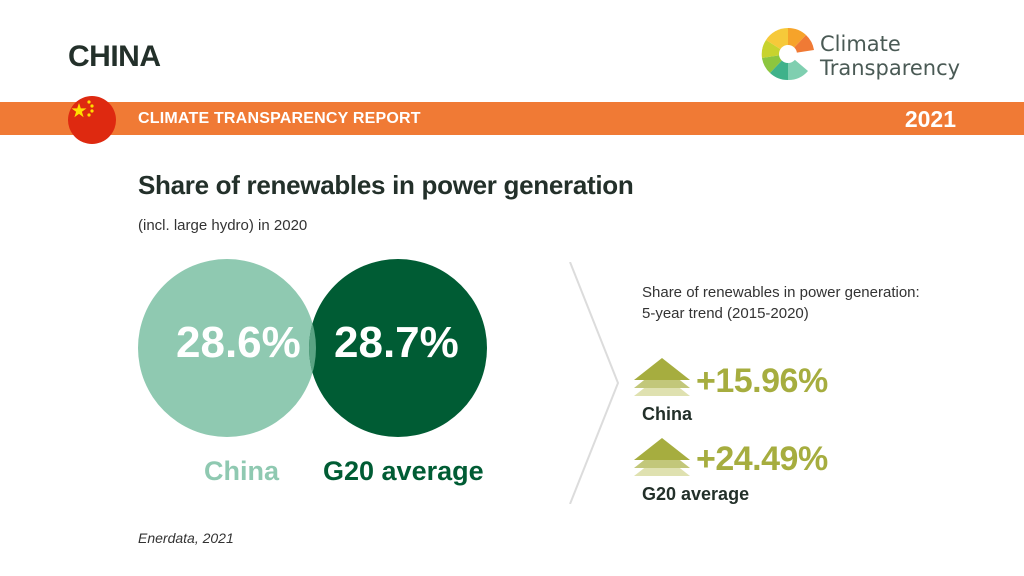 The width and height of the screenshot is (1024, 576). Describe the element at coordinates (762, 459) in the screenshot. I see `g20-trend-value: +24.49%` at that location.